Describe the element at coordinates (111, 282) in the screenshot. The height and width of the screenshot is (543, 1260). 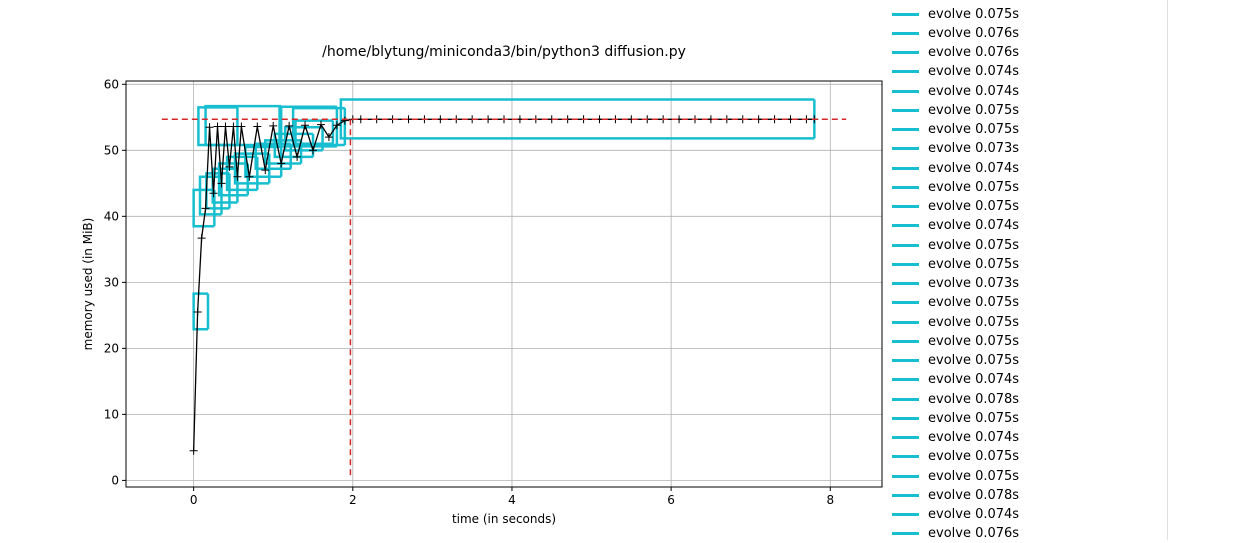
I see `y-tick-label: 30` at that location.